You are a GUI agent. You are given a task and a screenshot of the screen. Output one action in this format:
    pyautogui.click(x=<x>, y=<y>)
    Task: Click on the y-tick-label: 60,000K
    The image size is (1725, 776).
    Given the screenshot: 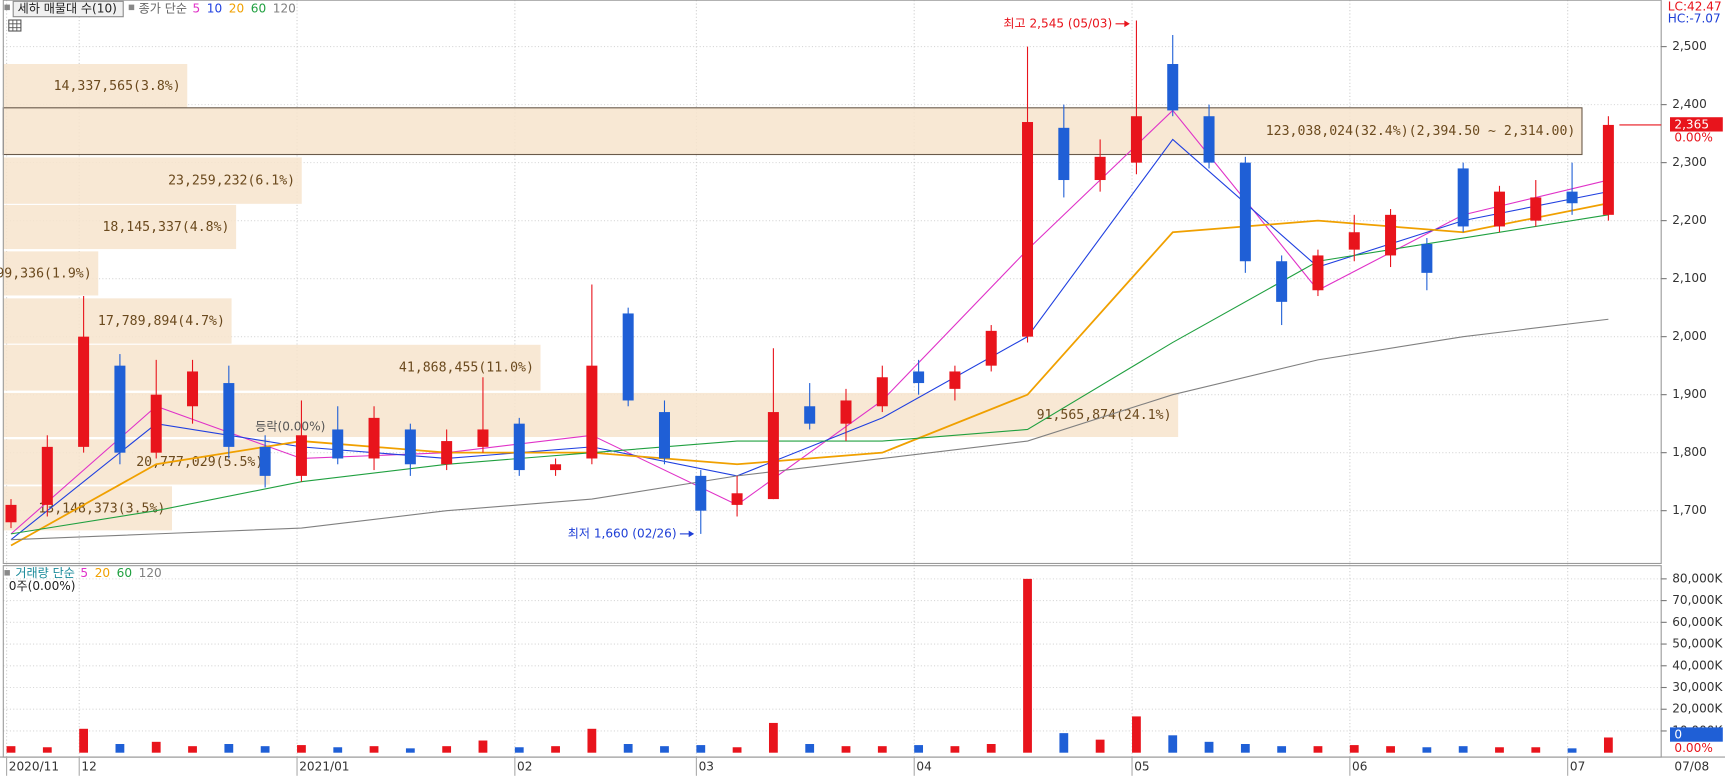 What is the action you would take?
    pyautogui.click(x=1697, y=622)
    